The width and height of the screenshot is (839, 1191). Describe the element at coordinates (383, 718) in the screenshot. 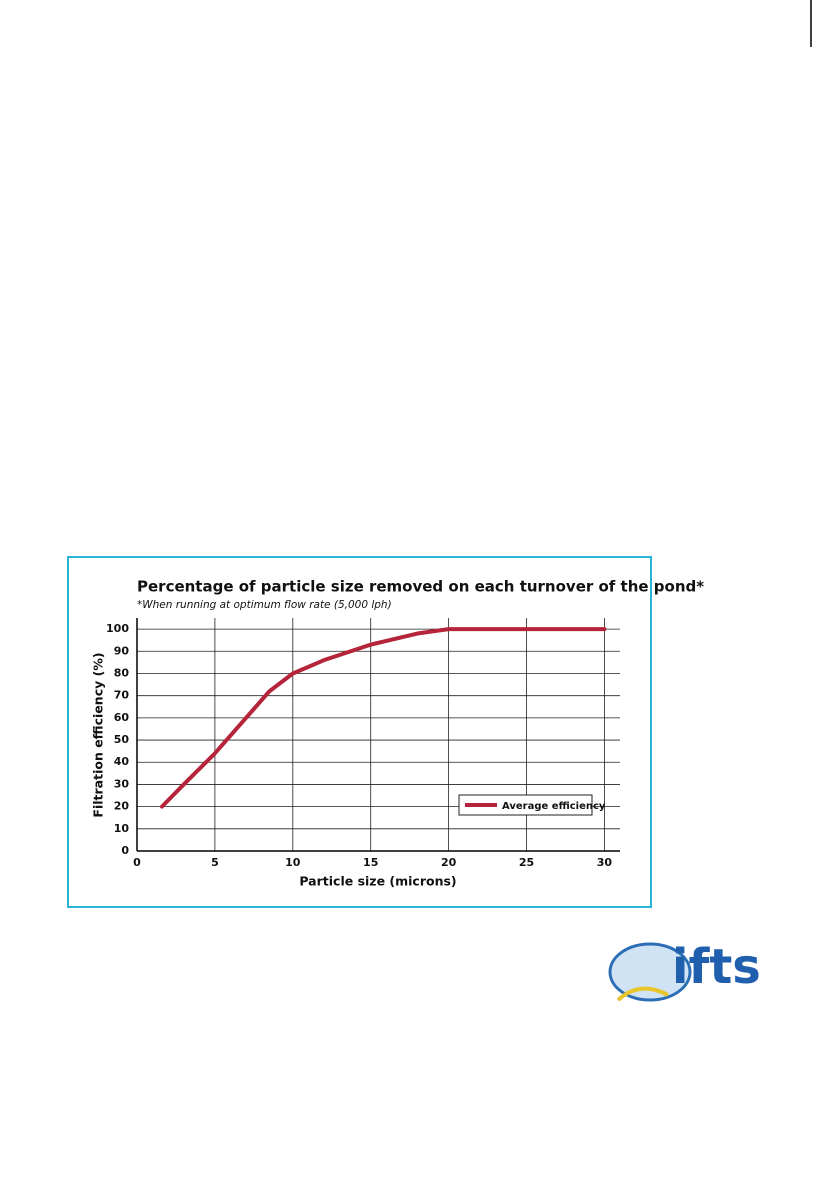

I see `data-line` at that location.